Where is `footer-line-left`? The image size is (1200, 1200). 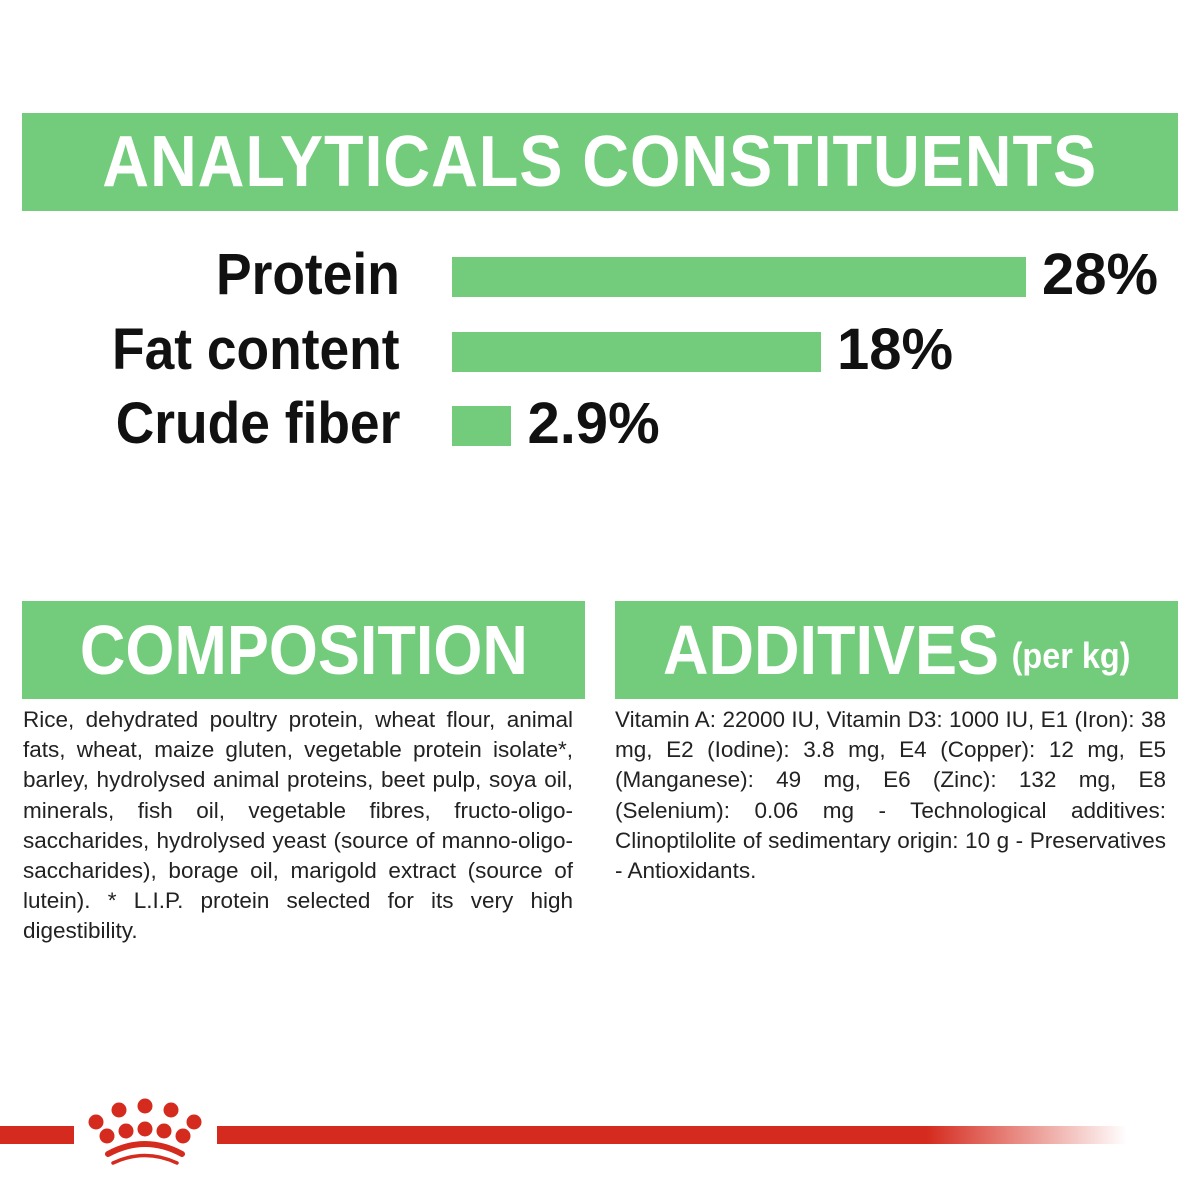
footer-line-left is located at coordinates (37, 1135).